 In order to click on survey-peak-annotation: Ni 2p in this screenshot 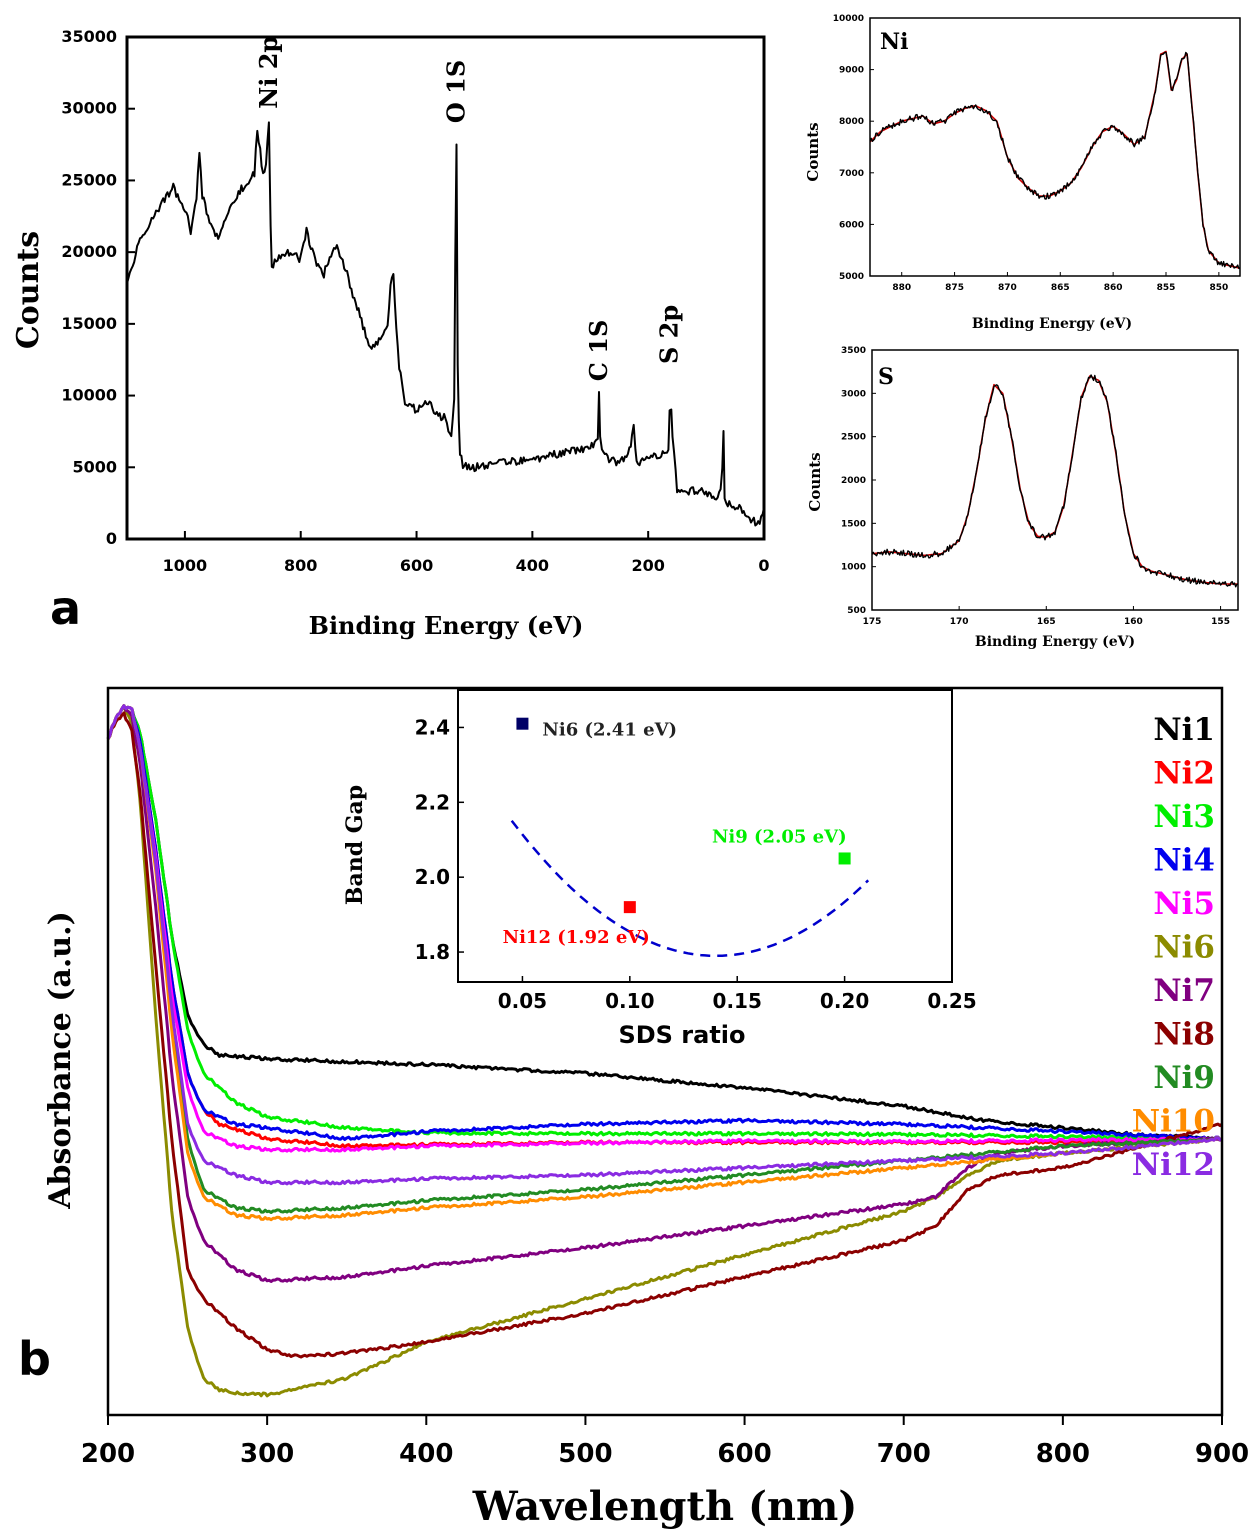, I will do `click(268, 72)`.